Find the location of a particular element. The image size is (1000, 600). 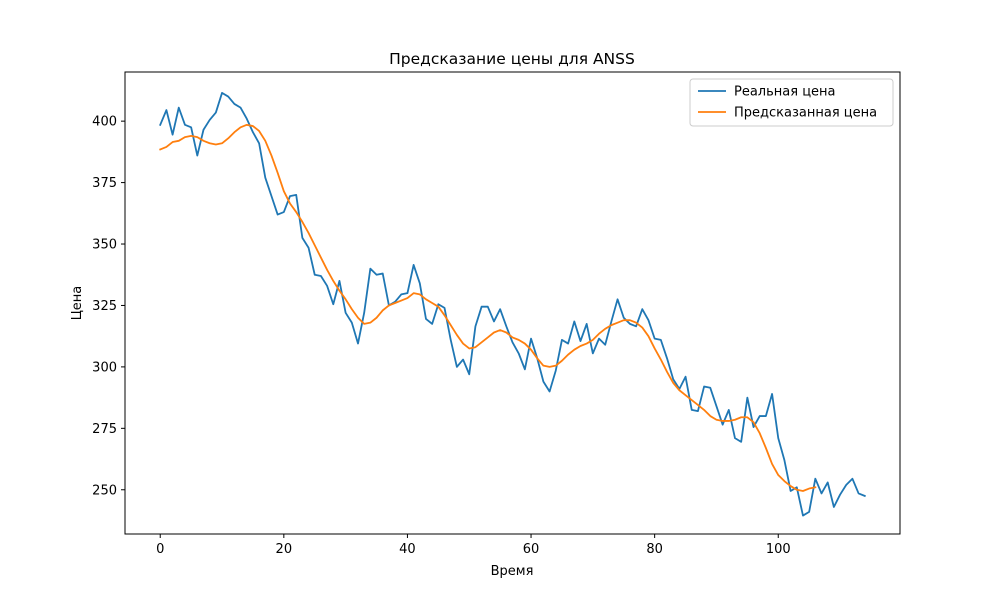

y-axis: 250 275 300 325 350 375 400 is located at coordinates (108, 306).